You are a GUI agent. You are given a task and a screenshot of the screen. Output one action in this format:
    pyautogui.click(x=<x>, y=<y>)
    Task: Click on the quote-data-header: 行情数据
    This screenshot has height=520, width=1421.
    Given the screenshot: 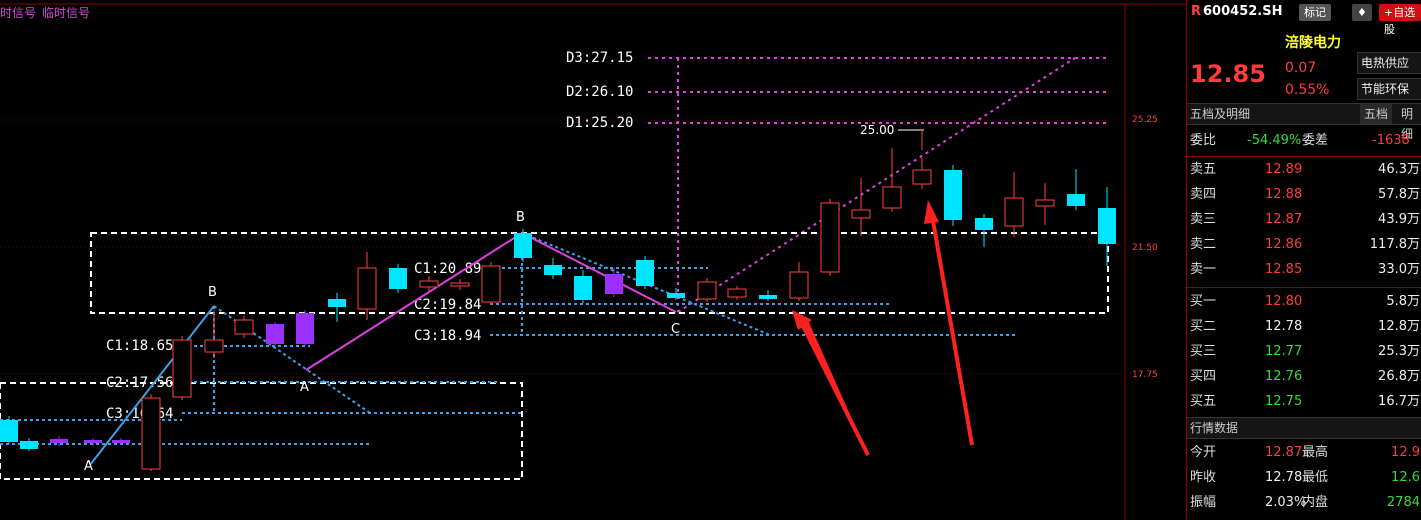 What is the action you would take?
    pyautogui.click(x=1304, y=428)
    